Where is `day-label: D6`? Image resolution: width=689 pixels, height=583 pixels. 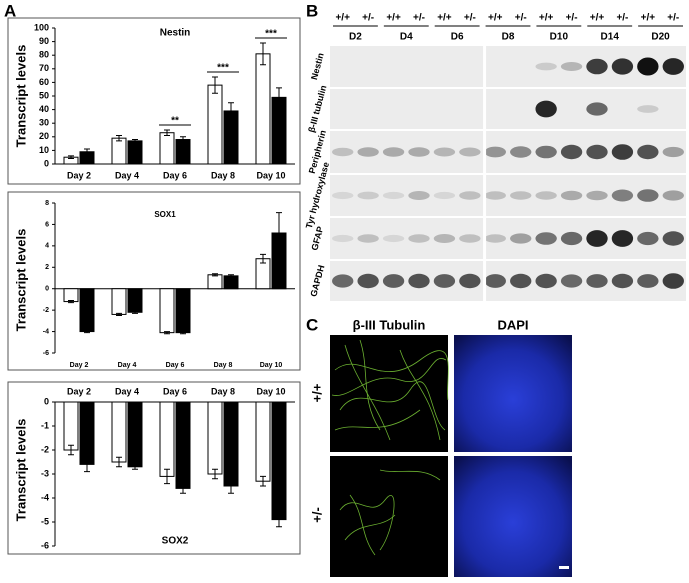 day-label: D6 is located at coordinates (457, 37).